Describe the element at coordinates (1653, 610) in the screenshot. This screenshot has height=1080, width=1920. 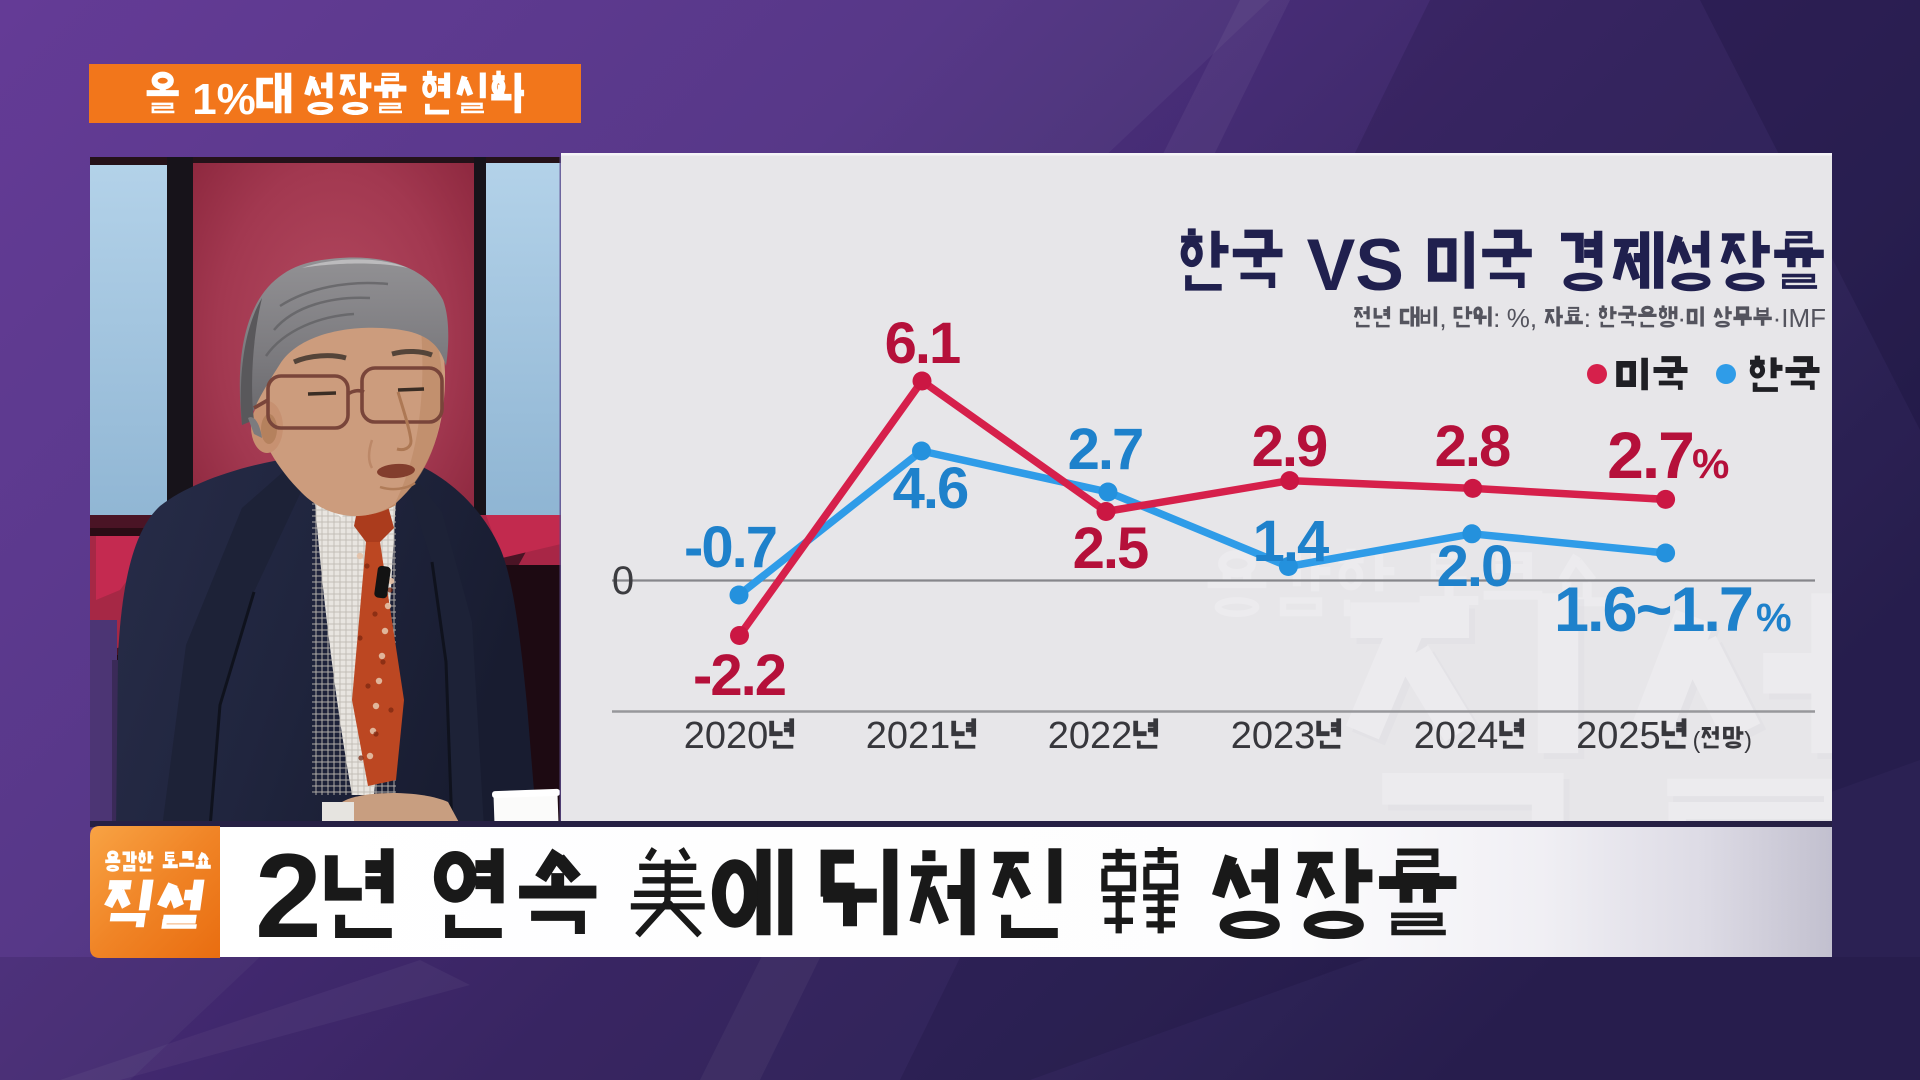
I see `svg-text: 1.6~1.7` at that location.